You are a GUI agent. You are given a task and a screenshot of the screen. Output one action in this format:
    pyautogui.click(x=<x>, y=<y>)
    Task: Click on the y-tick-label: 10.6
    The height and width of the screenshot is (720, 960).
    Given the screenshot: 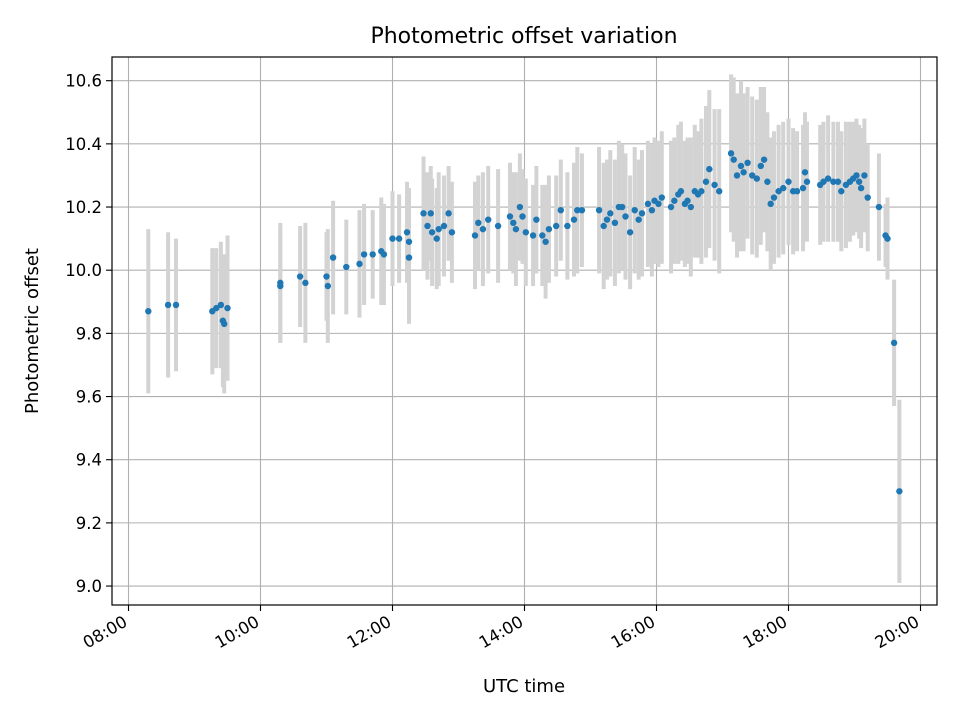 What is the action you would take?
    pyautogui.click(x=83, y=81)
    